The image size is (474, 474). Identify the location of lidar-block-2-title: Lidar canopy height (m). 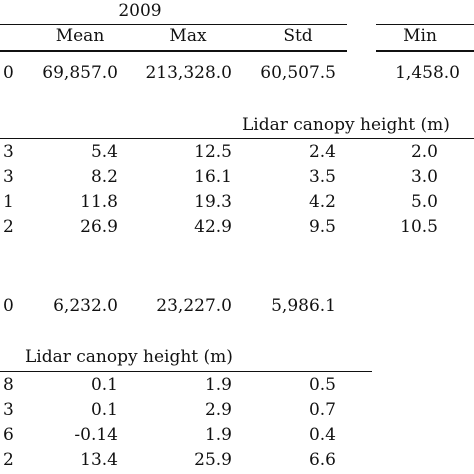
(129, 357).